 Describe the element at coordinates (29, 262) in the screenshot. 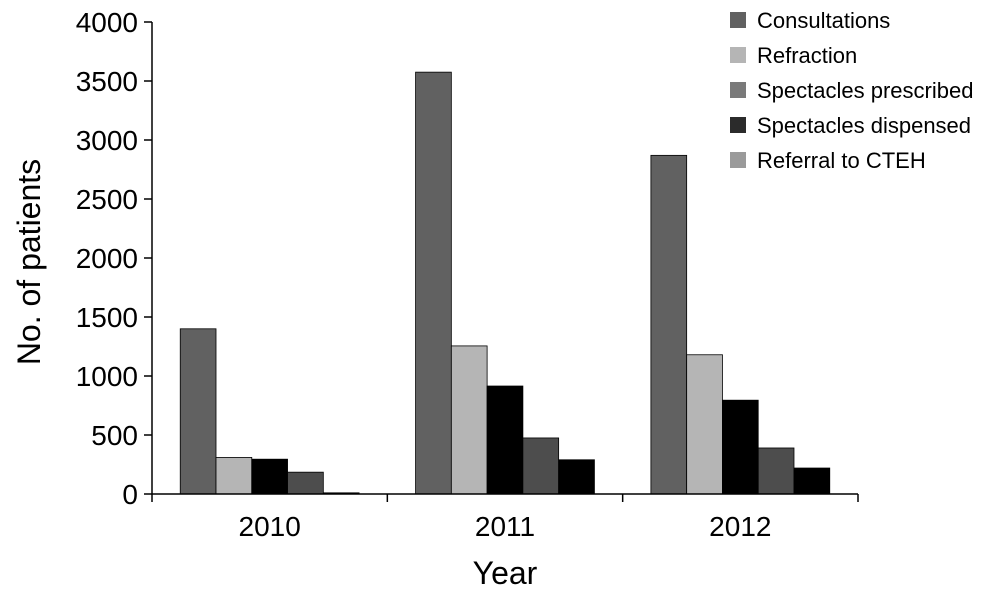

I see `y-axis-title: No. of patients` at that location.